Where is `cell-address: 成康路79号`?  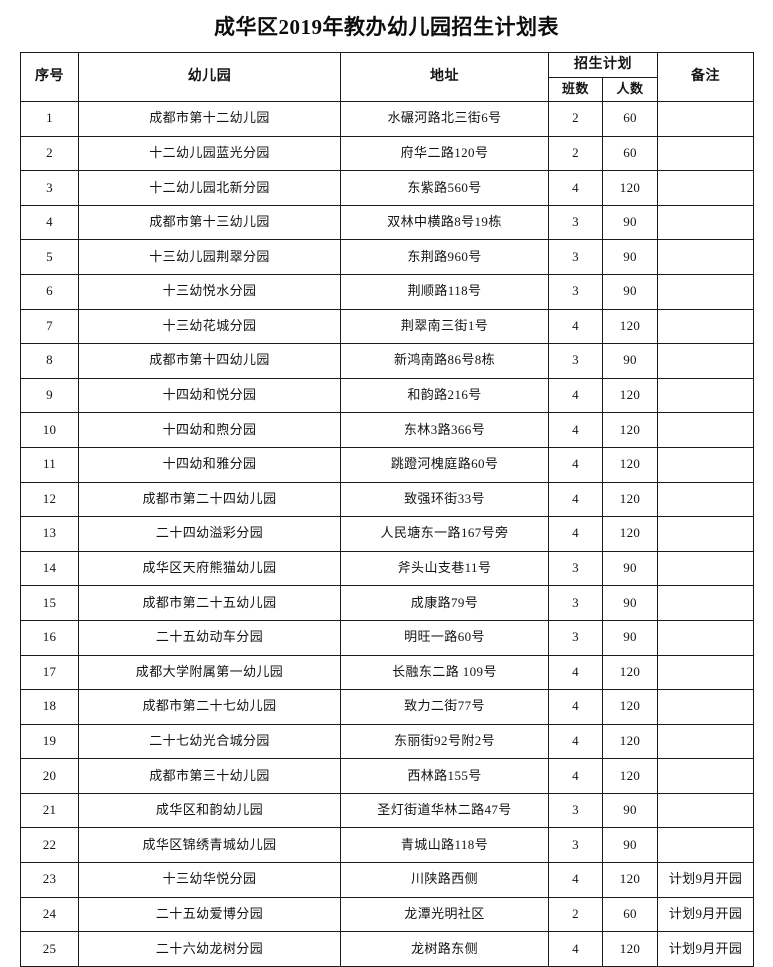
cell-address: 成康路79号 is located at coordinates (444, 603).